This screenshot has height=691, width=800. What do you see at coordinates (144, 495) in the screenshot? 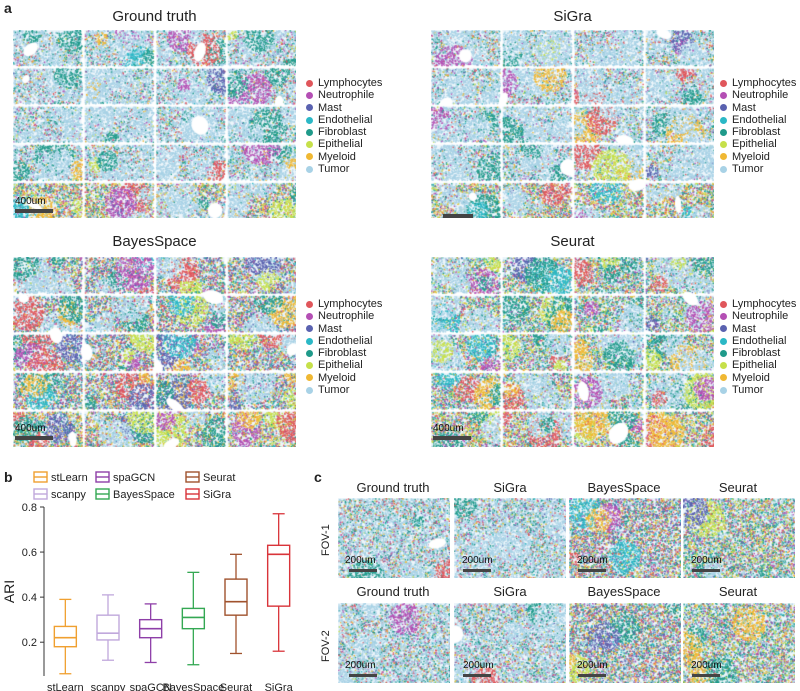
I see `legend-label: BayesSpace` at bounding box center [144, 495].